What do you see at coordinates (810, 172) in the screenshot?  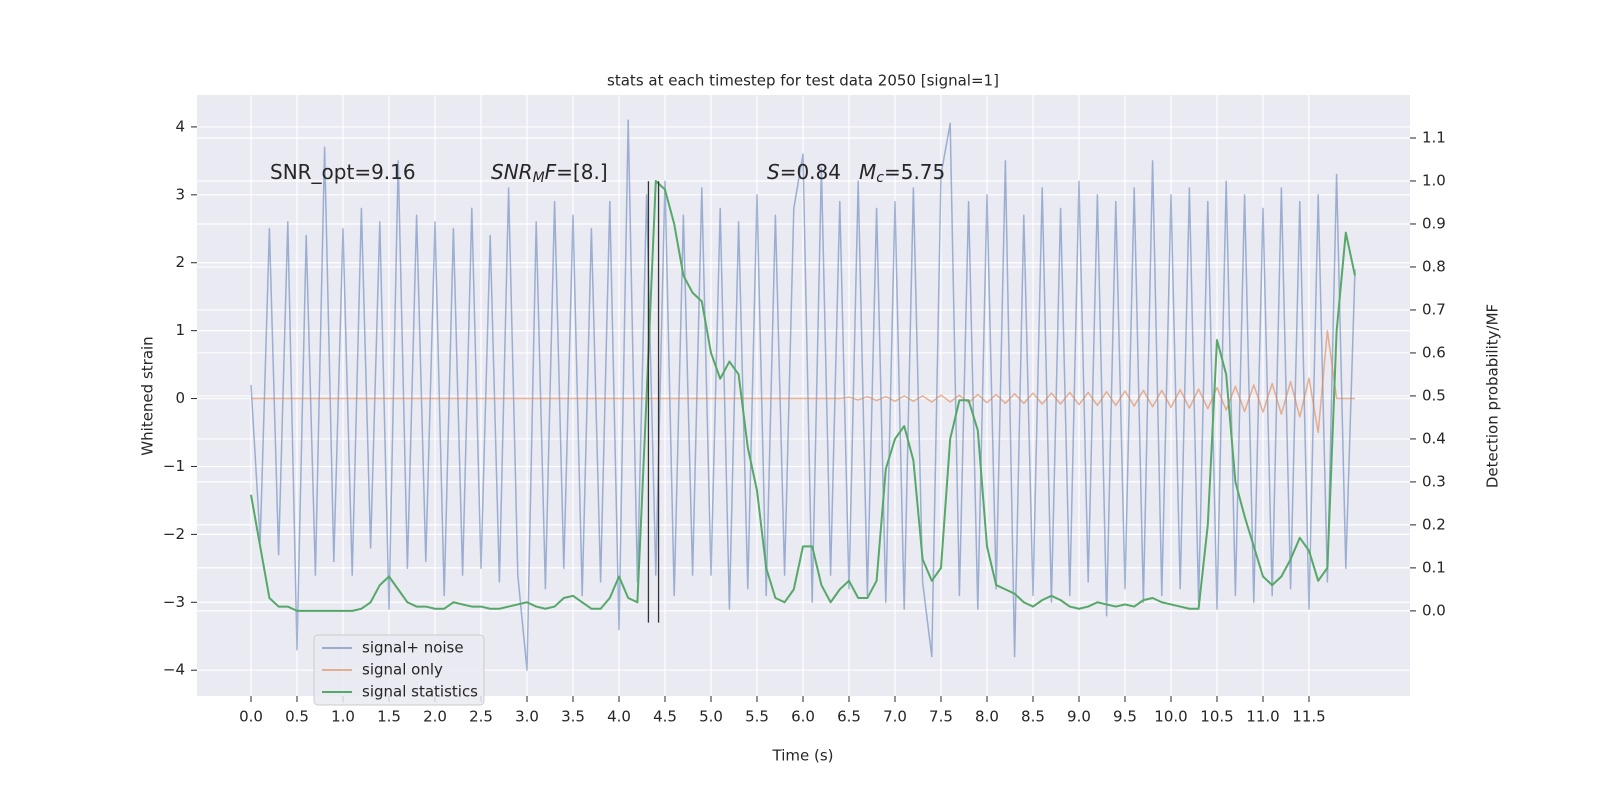 I see `annotation-part: =0.84` at bounding box center [810, 172].